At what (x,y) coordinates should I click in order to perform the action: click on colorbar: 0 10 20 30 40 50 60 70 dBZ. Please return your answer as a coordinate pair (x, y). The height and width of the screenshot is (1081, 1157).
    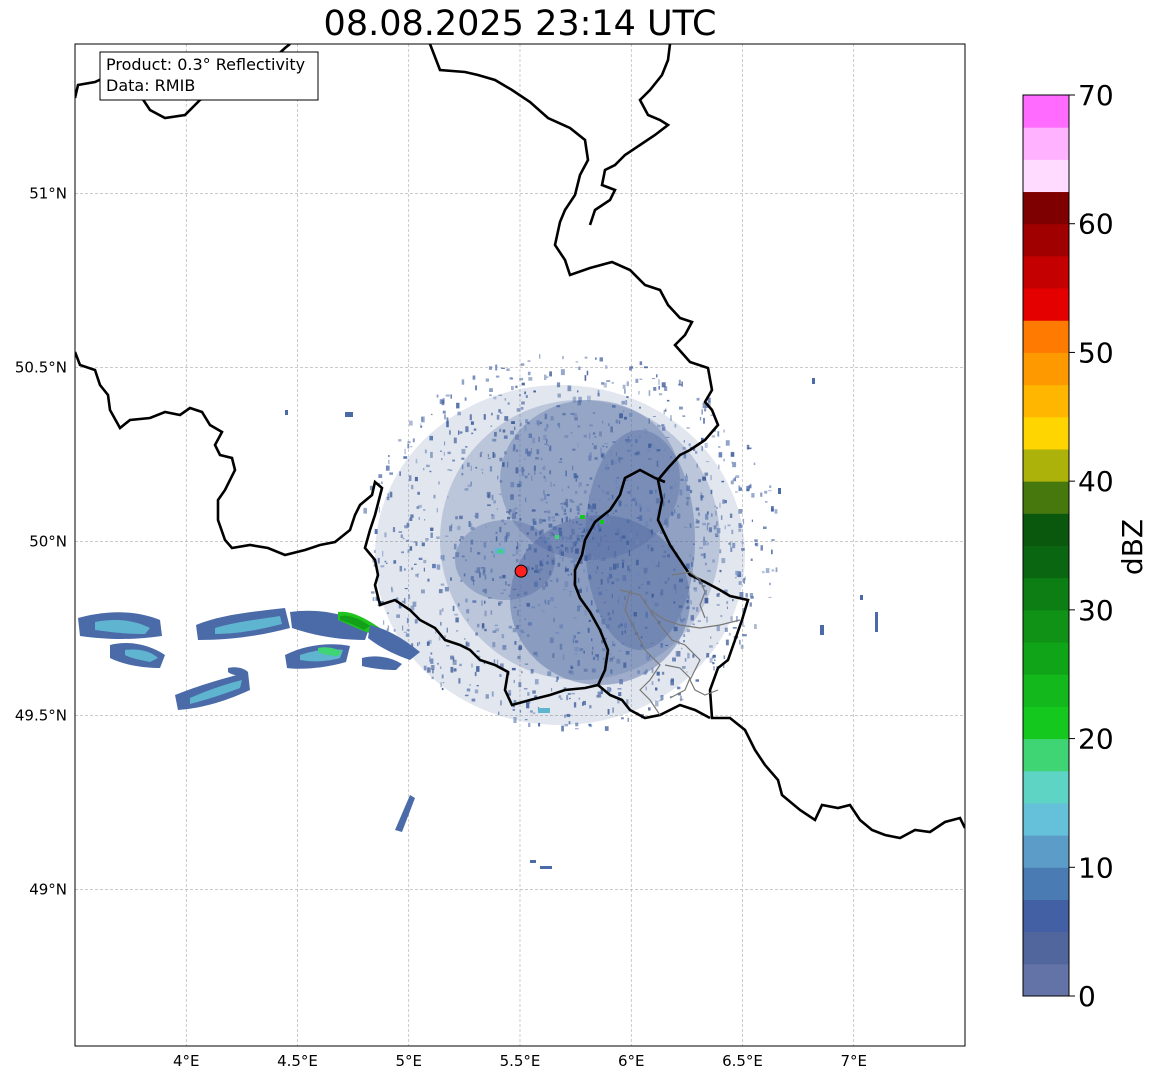
    Looking at the image, I should click on (1085, 546).